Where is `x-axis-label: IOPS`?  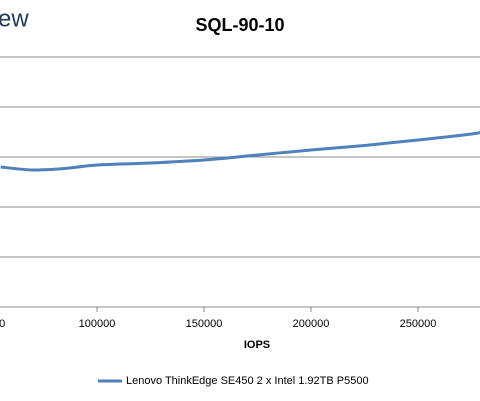 x-axis-label: IOPS is located at coordinates (257, 345).